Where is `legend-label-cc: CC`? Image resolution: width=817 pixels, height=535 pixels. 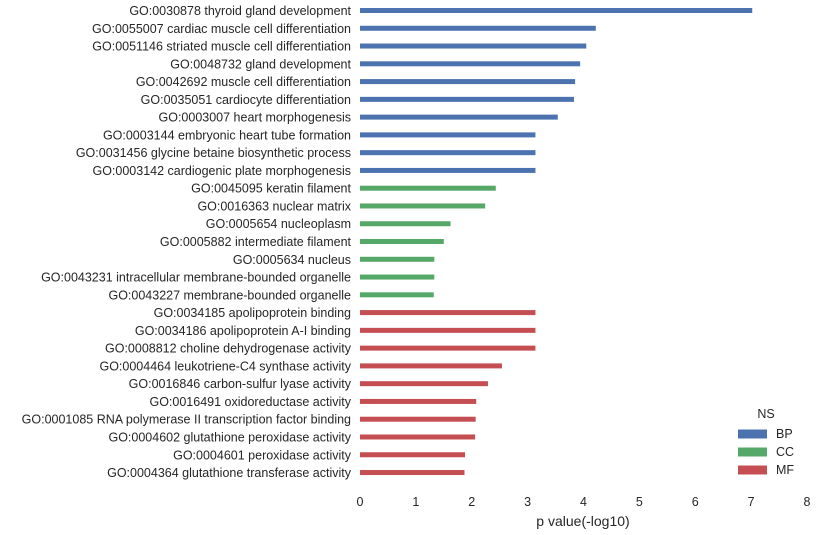 legend-label-cc: CC is located at coordinates (785, 452).